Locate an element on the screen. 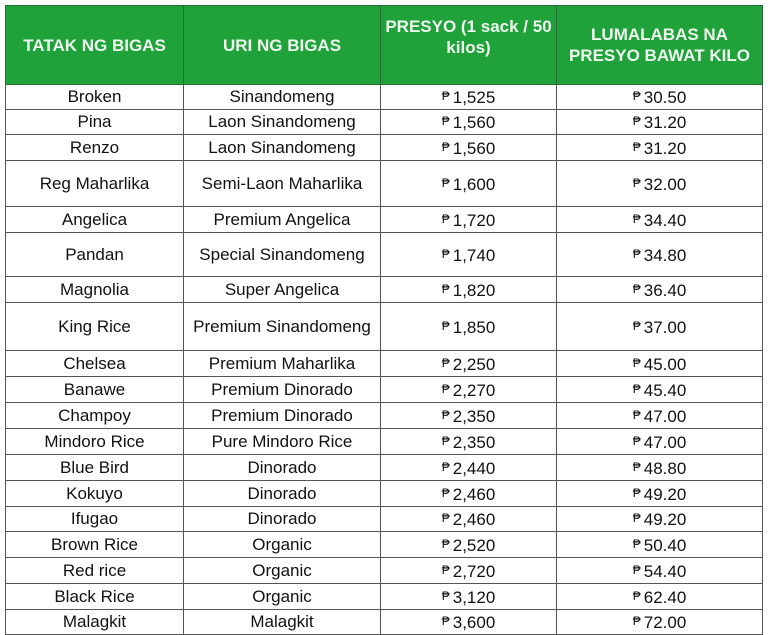  price-value: 2,250 is located at coordinates (474, 364).